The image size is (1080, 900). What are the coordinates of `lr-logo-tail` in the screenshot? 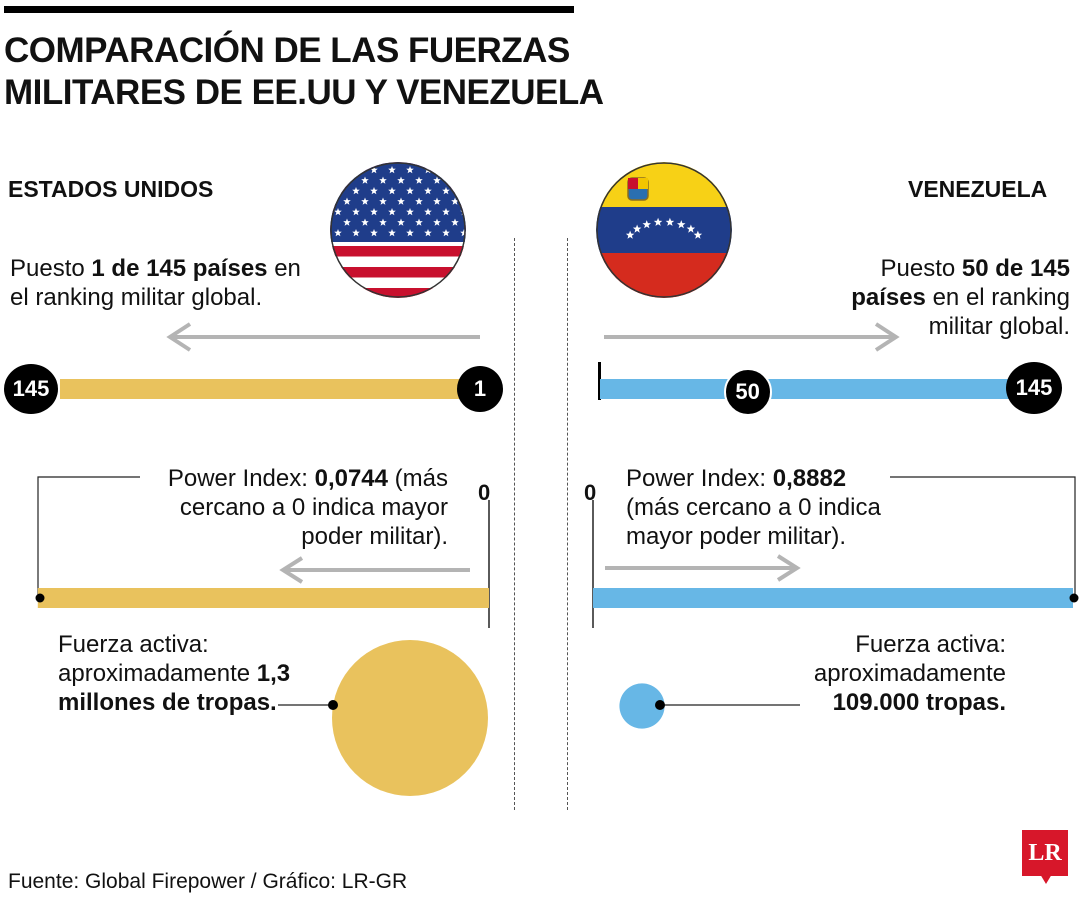 It's located at (1046, 879).